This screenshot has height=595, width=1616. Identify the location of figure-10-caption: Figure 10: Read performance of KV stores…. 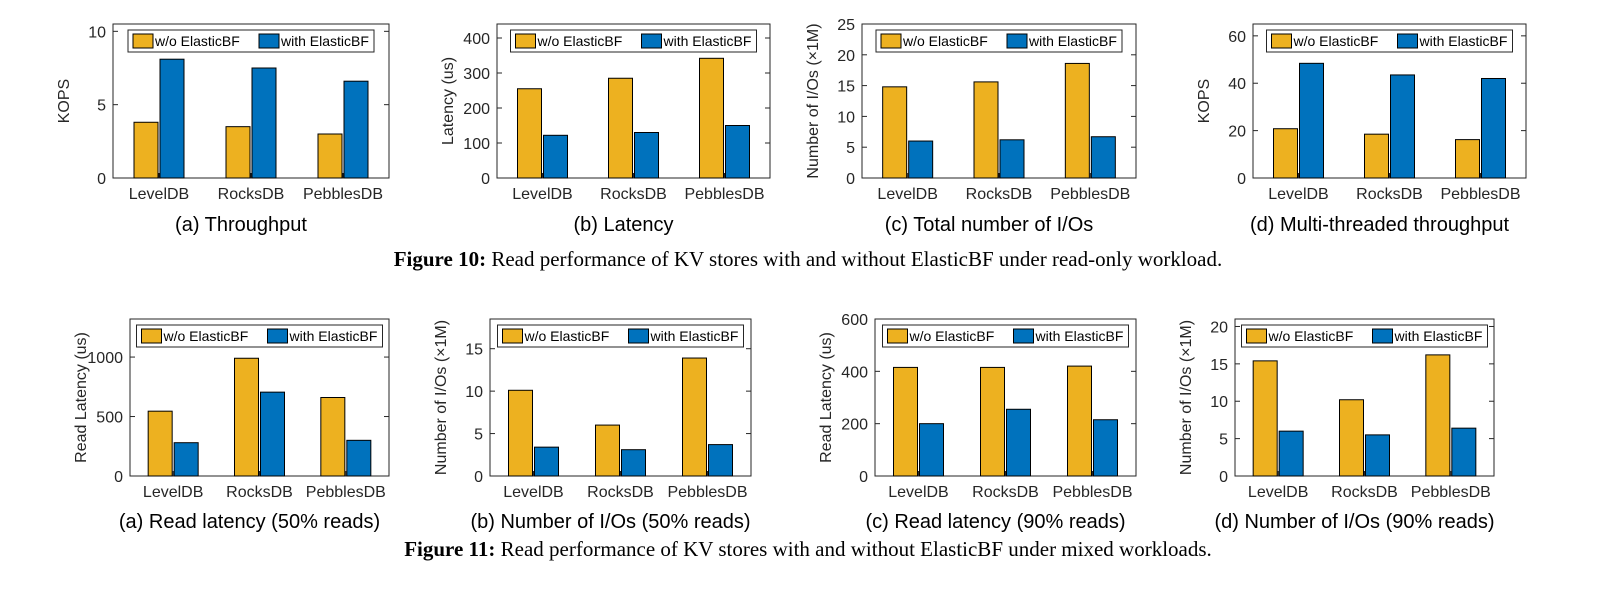
(808, 259).